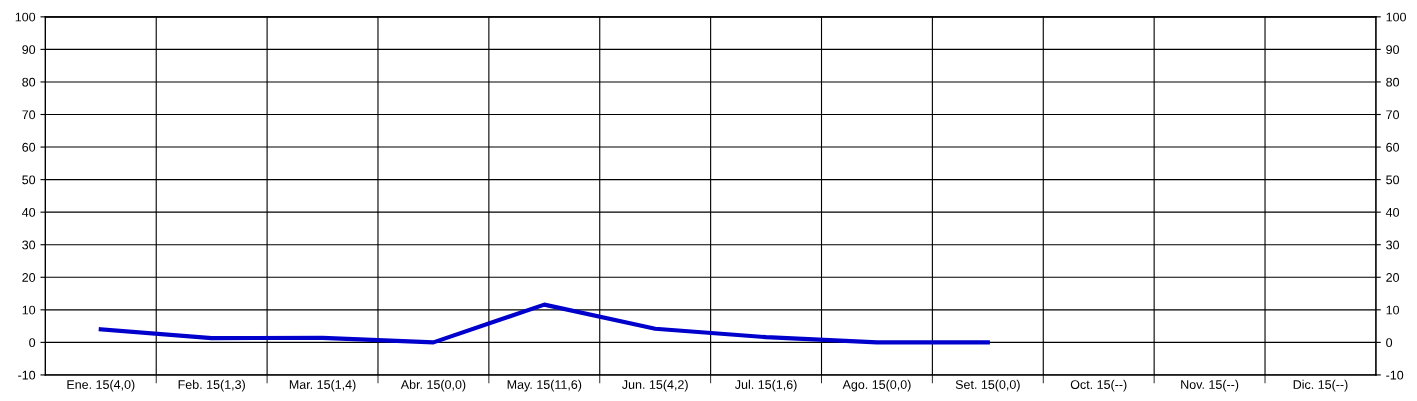 This screenshot has width=1417, height=401. What do you see at coordinates (433, 385) in the screenshot?
I see `x-tick-label: Abr. 15(0,0)` at bounding box center [433, 385].